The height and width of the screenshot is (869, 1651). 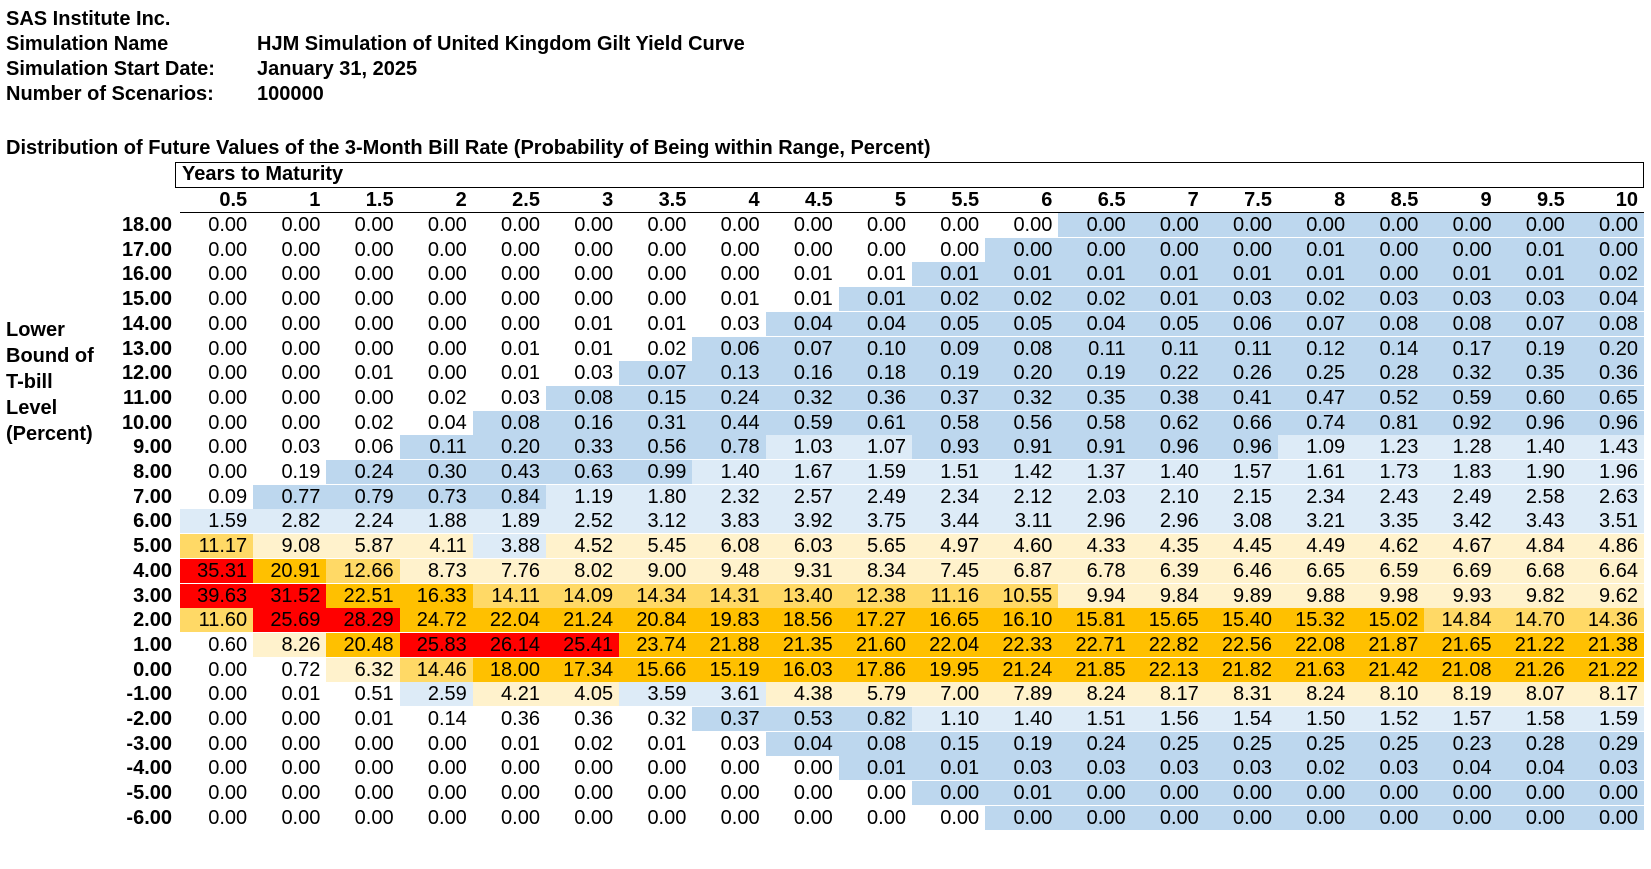 What do you see at coordinates (152, 644) in the screenshot?
I see `row-label: 1.00` at bounding box center [152, 644].